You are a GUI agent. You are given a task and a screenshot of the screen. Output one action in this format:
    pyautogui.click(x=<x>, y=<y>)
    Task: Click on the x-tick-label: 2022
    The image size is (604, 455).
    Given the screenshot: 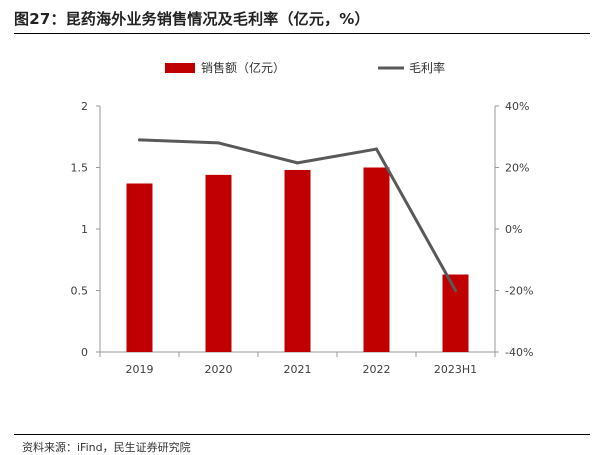 What is the action you would take?
    pyautogui.click(x=377, y=369)
    